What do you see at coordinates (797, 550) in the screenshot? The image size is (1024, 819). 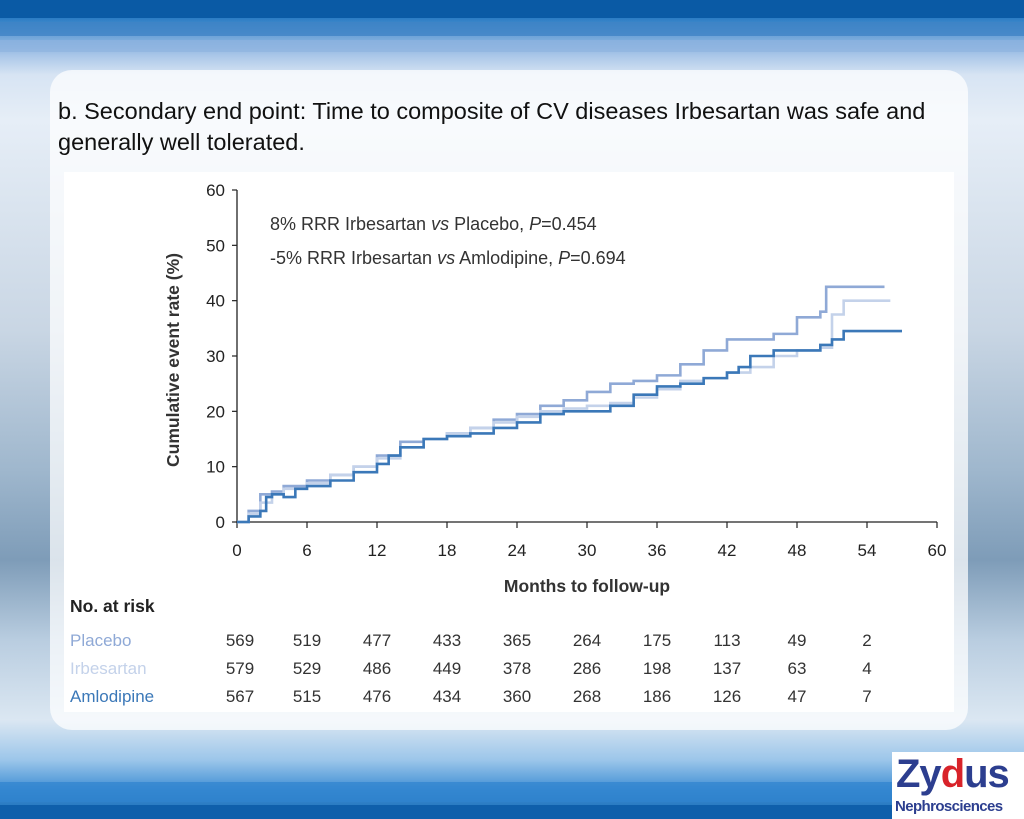 I see `x-tick-label: 48` at bounding box center [797, 550].